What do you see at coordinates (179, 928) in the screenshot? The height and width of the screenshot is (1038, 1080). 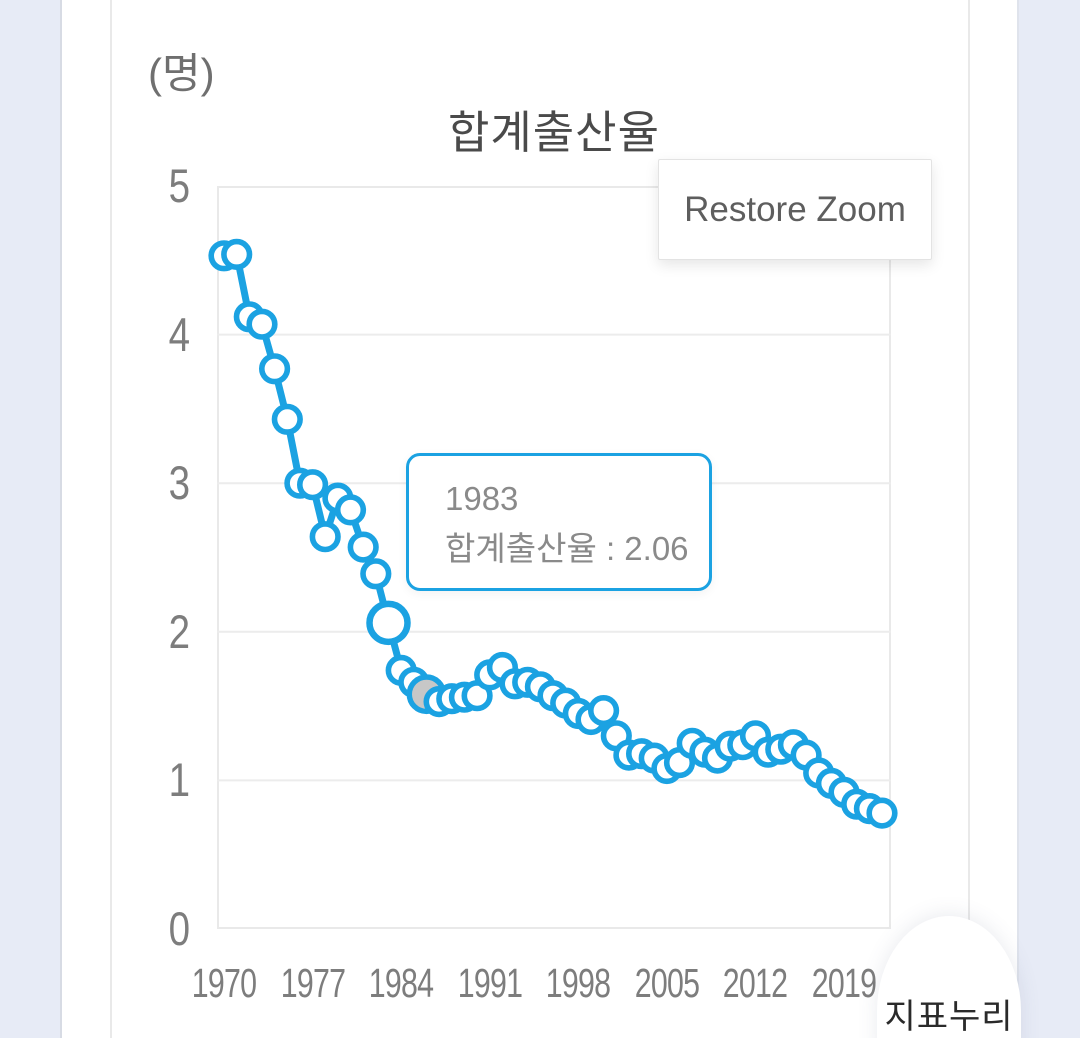 I see `y-axis-tick: 0` at bounding box center [179, 928].